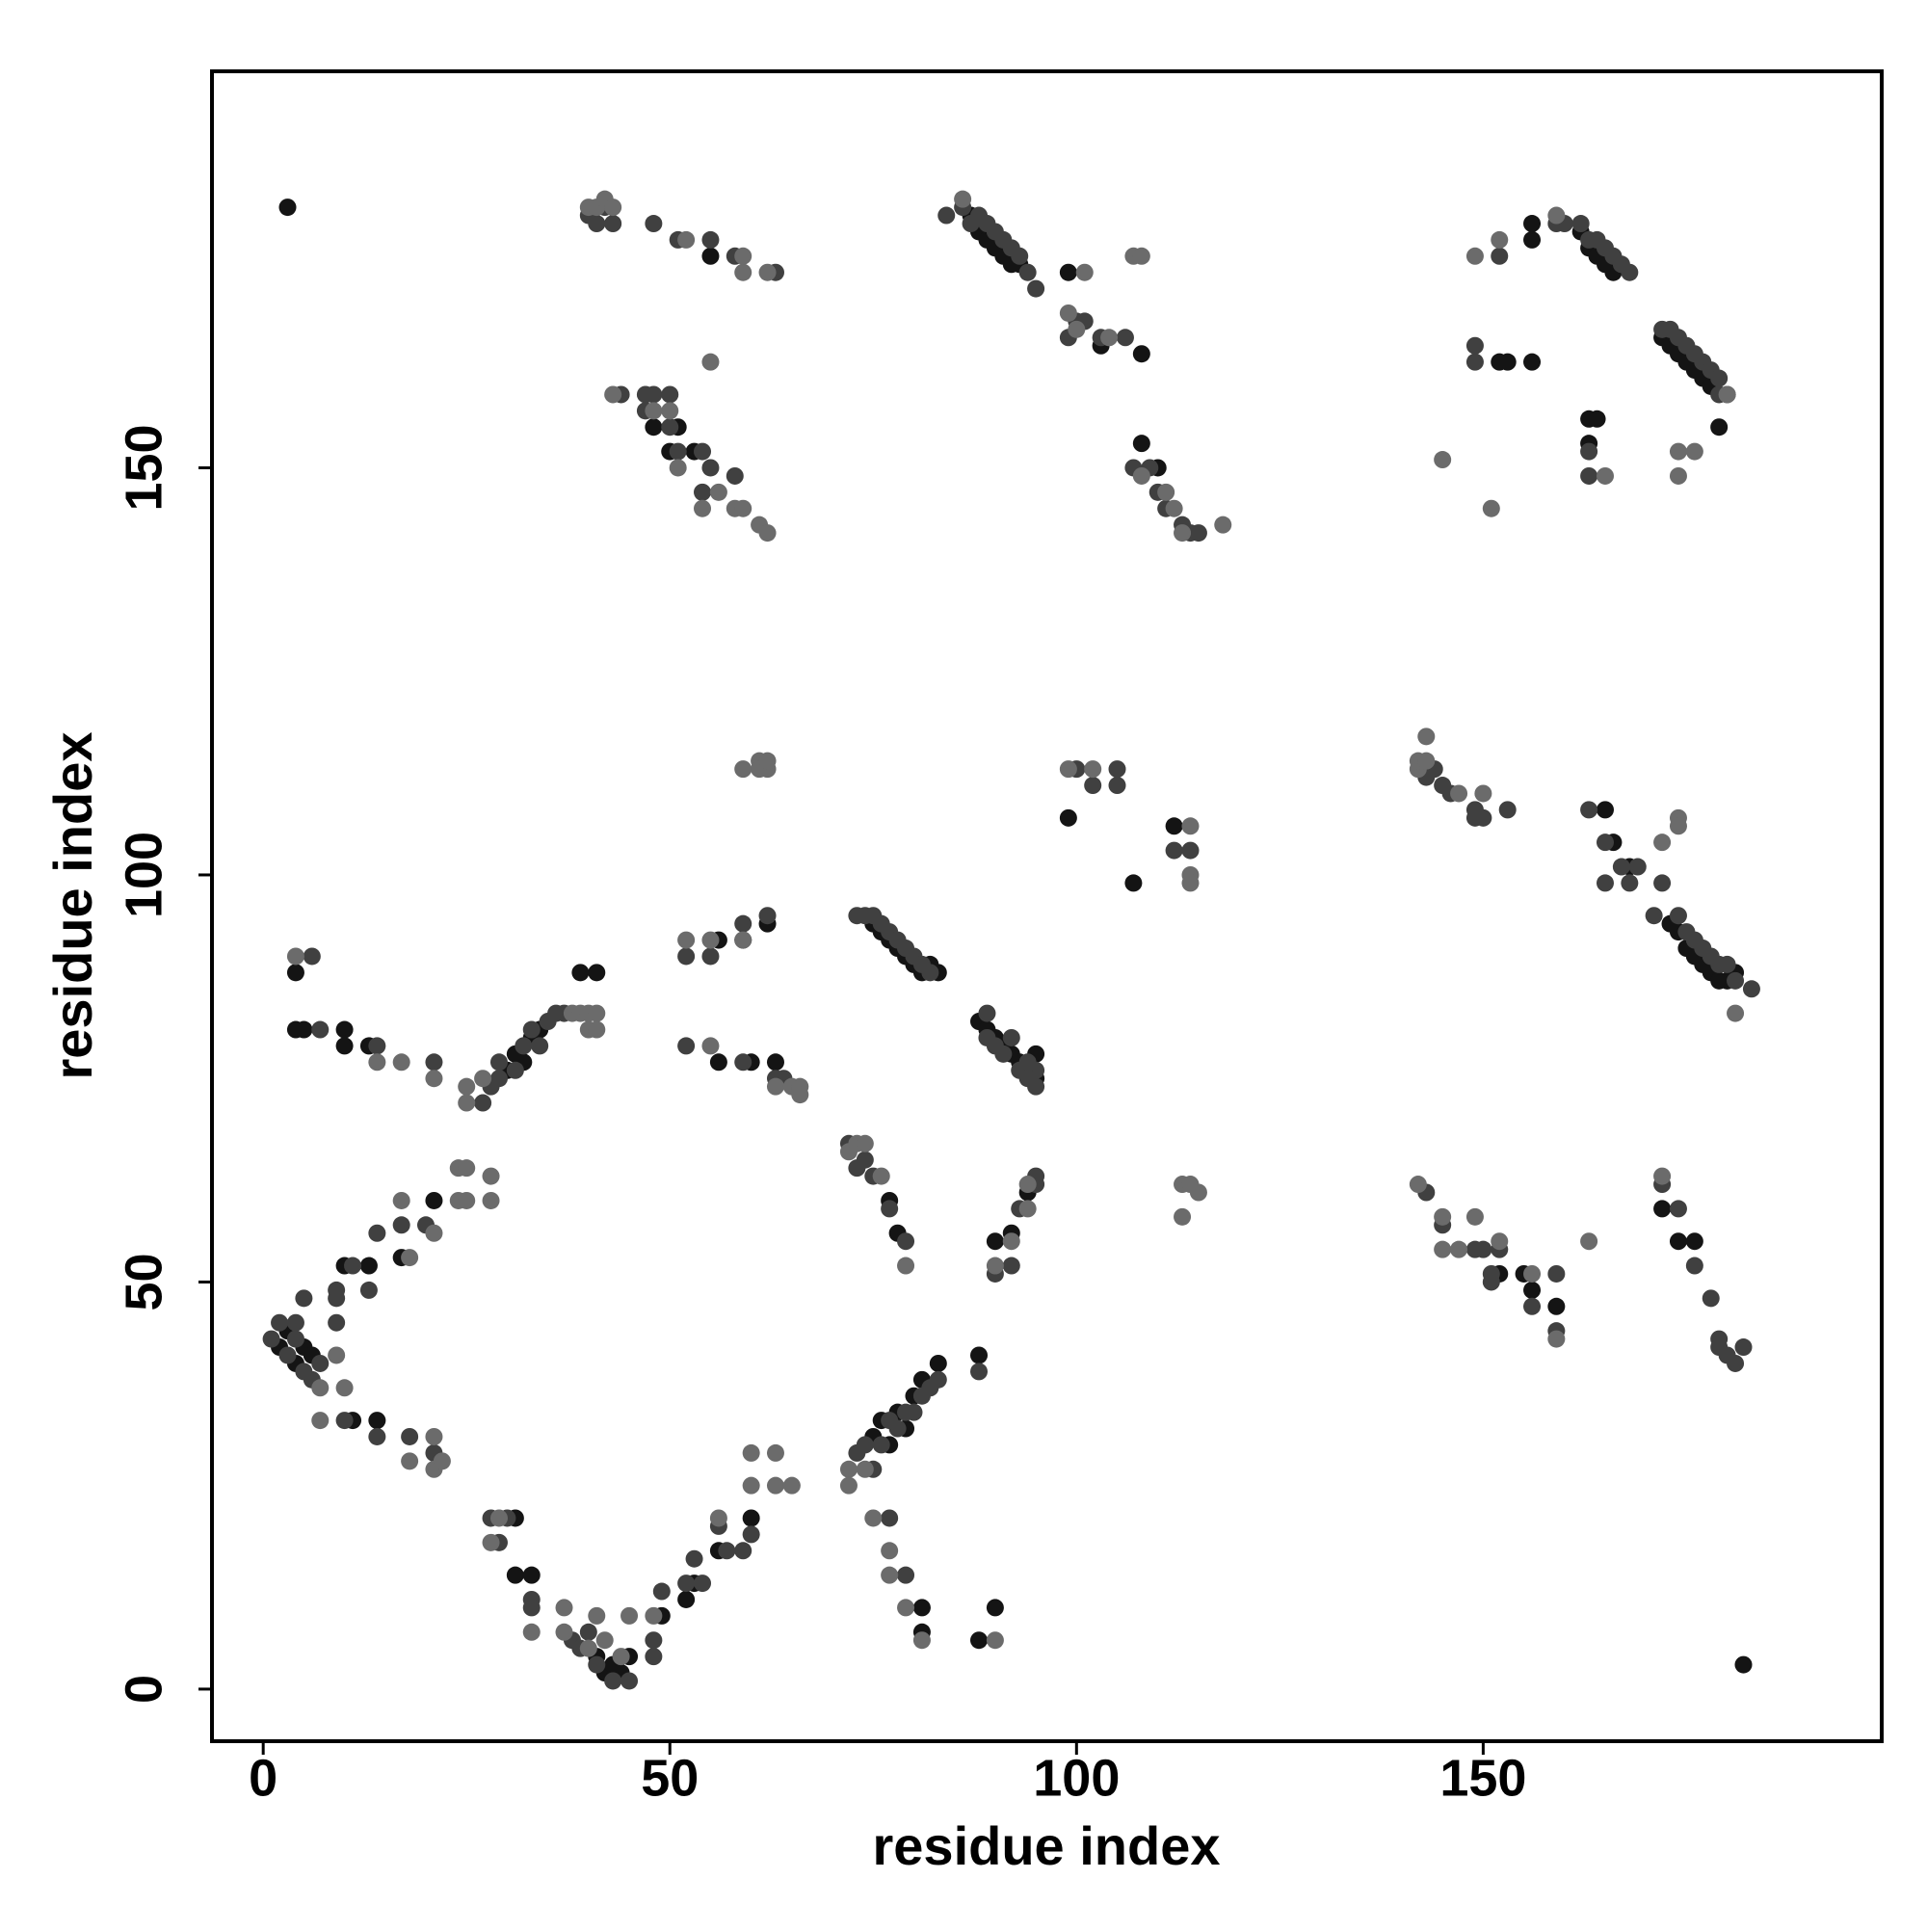 The width and height of the screenshot is (1927, 1932). I want to click on y-axis-title: residue index, so click(72, 905).